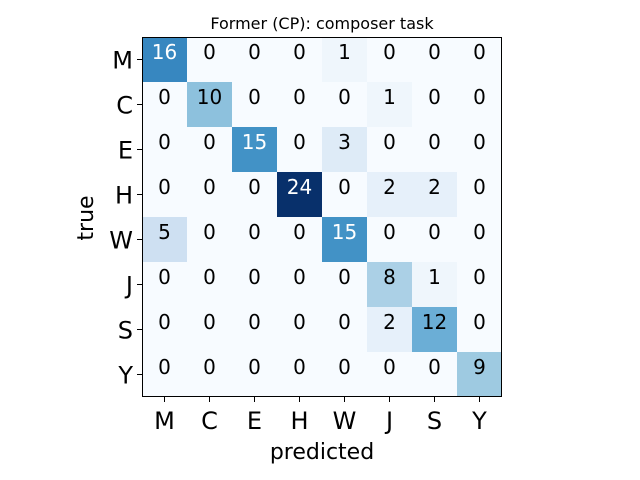 Image resolution: width=640 pixels, height=480 pixels. What do you see at coordinates (479, 367) in the screenshot?
I see `cell-value-label: 9` at bounding box center [479, 367].